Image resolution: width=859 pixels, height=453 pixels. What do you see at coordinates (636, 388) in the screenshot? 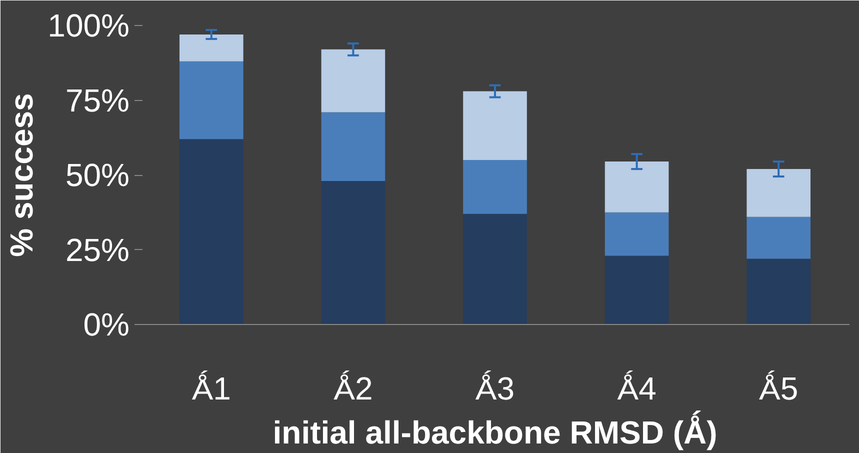
I see `x-tick-label: Ǻ4` at bounding box center [636, 388].